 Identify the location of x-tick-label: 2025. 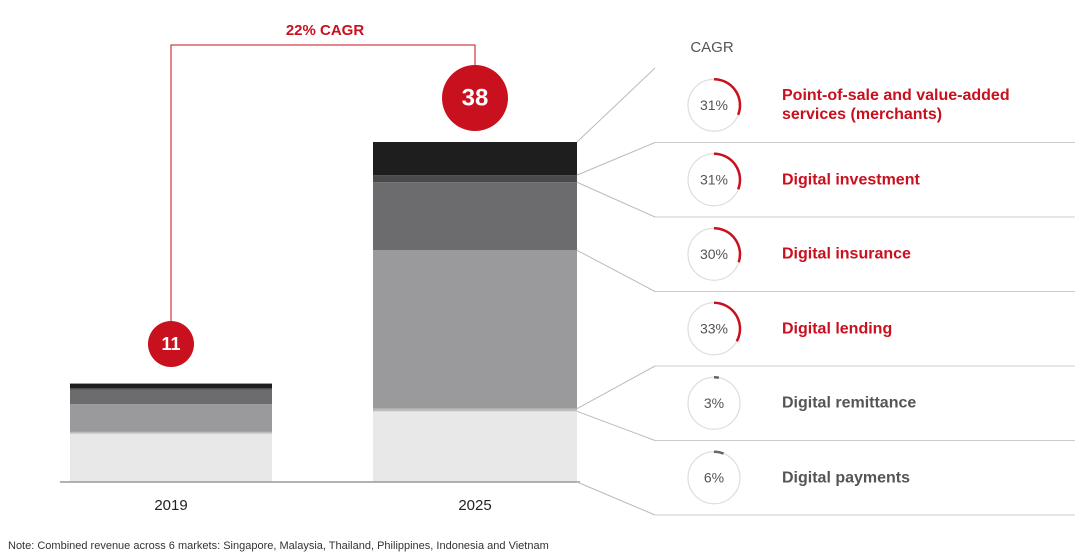
(474, 505).